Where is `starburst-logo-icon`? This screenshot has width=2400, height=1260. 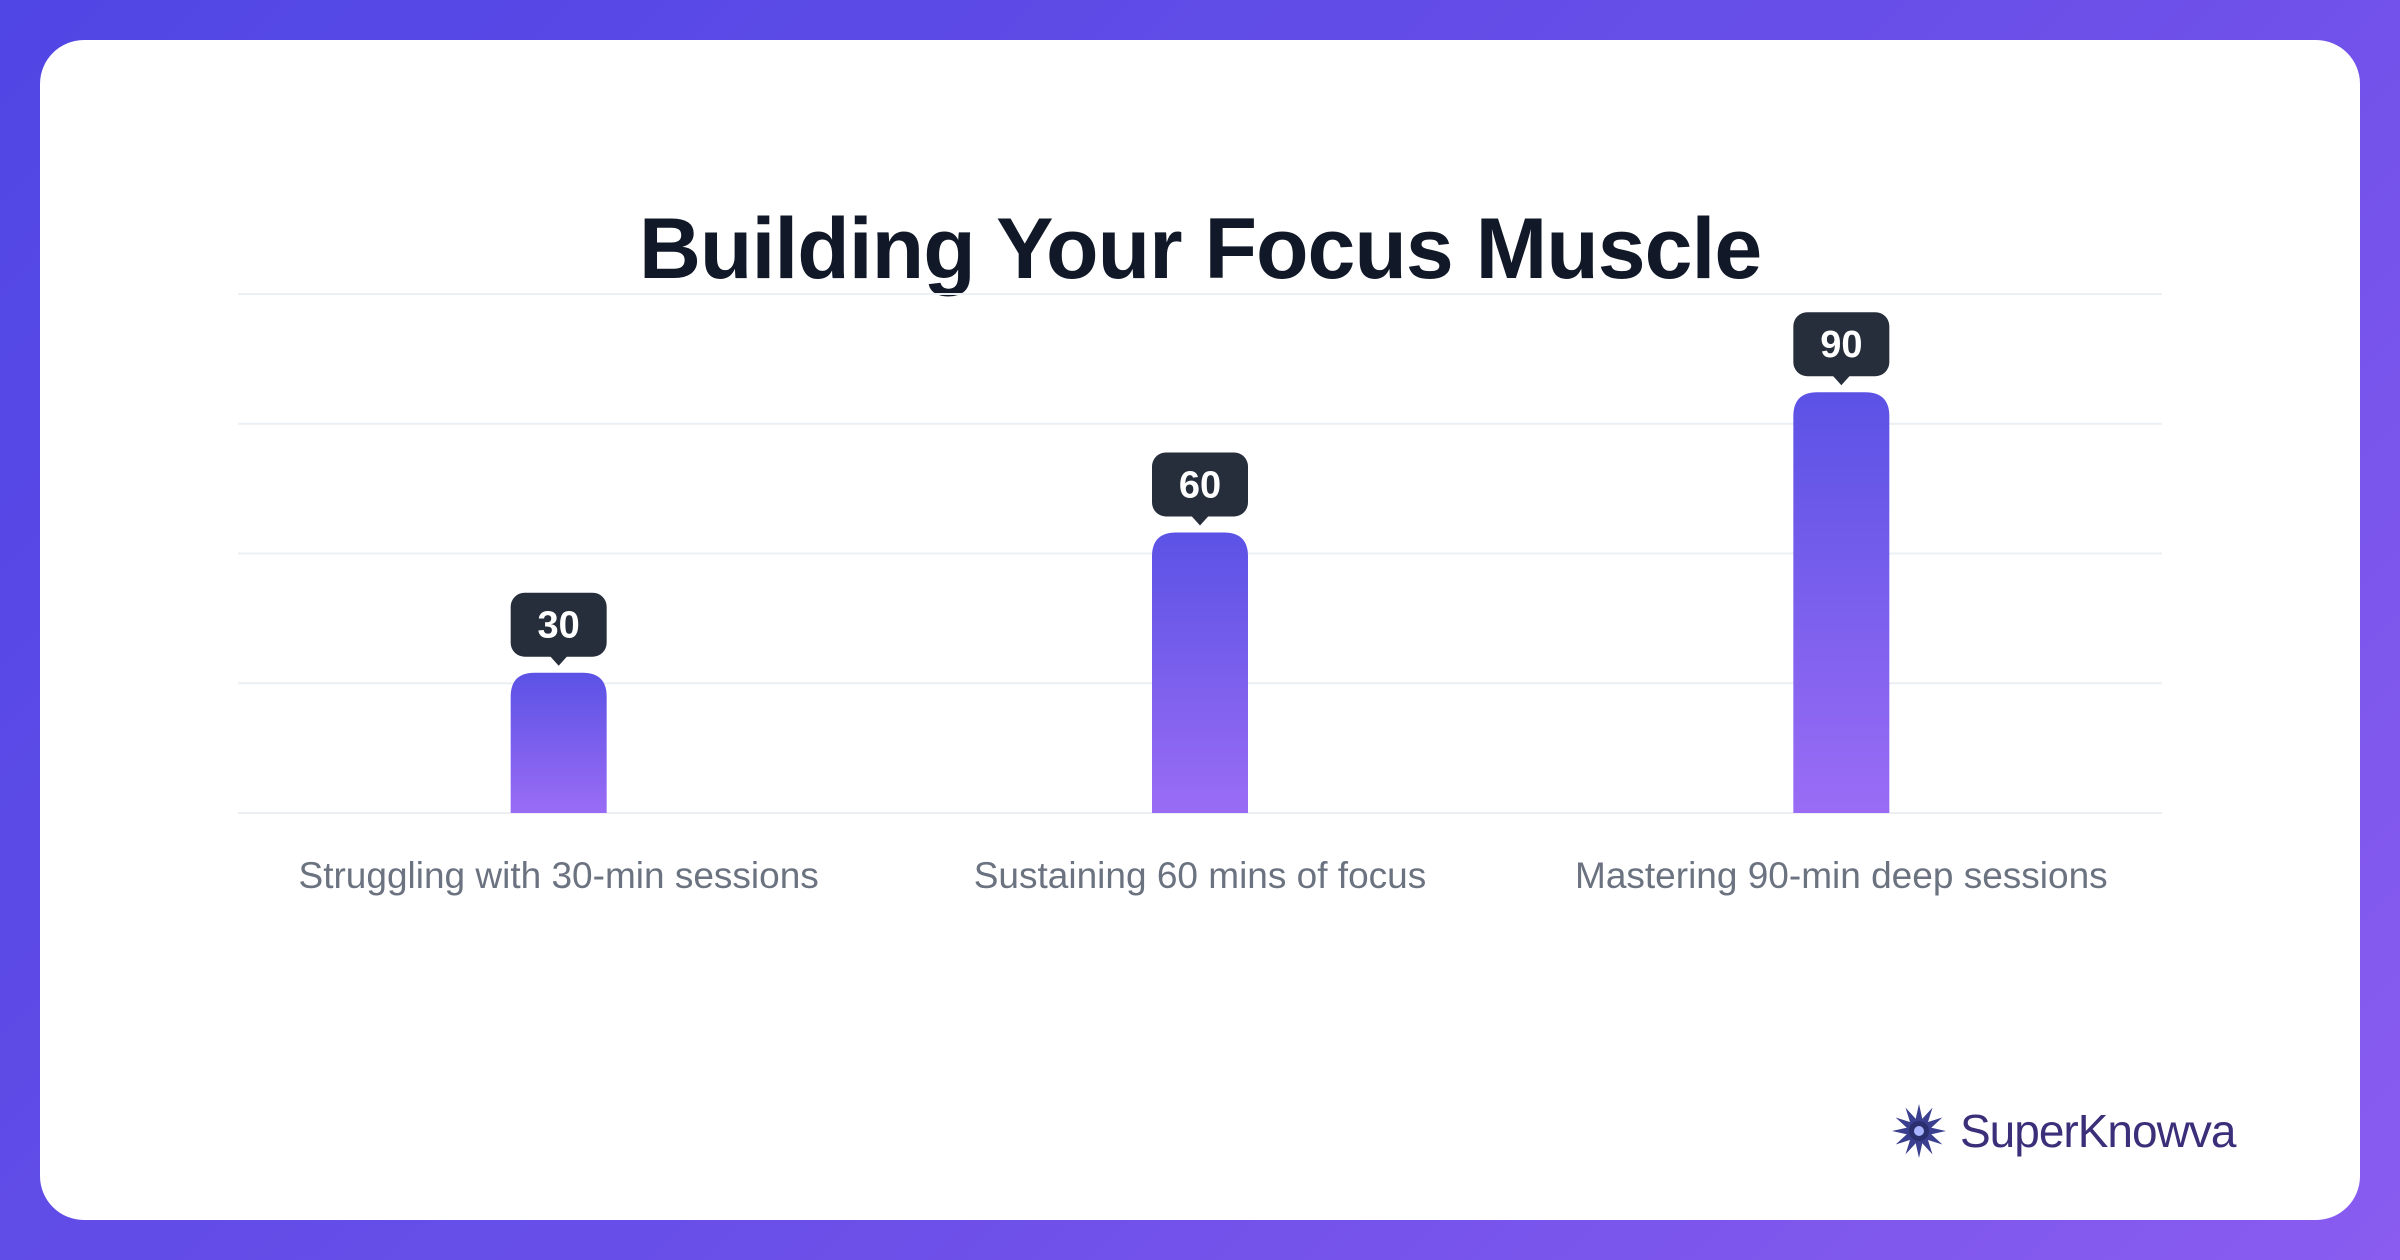 starburst-logo-icon is located at coordinates (1919, 1131).